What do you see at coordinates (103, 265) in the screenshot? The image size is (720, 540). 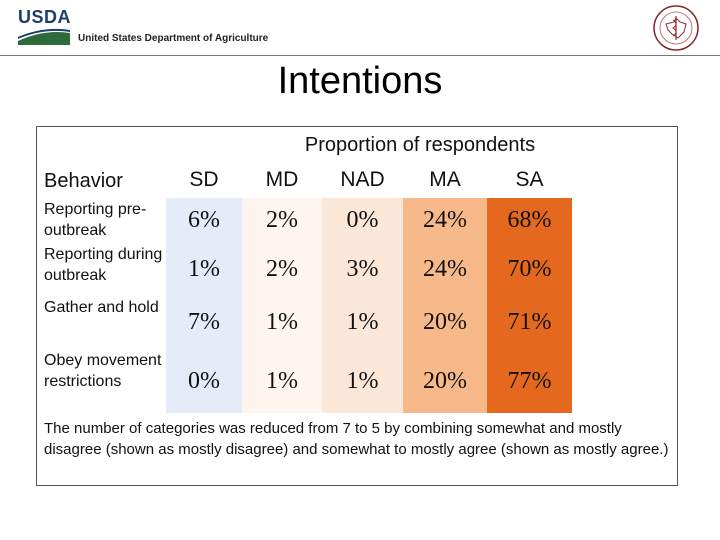 I see `row-label: Reporting during outbreak` at bounding box center [103, 265].